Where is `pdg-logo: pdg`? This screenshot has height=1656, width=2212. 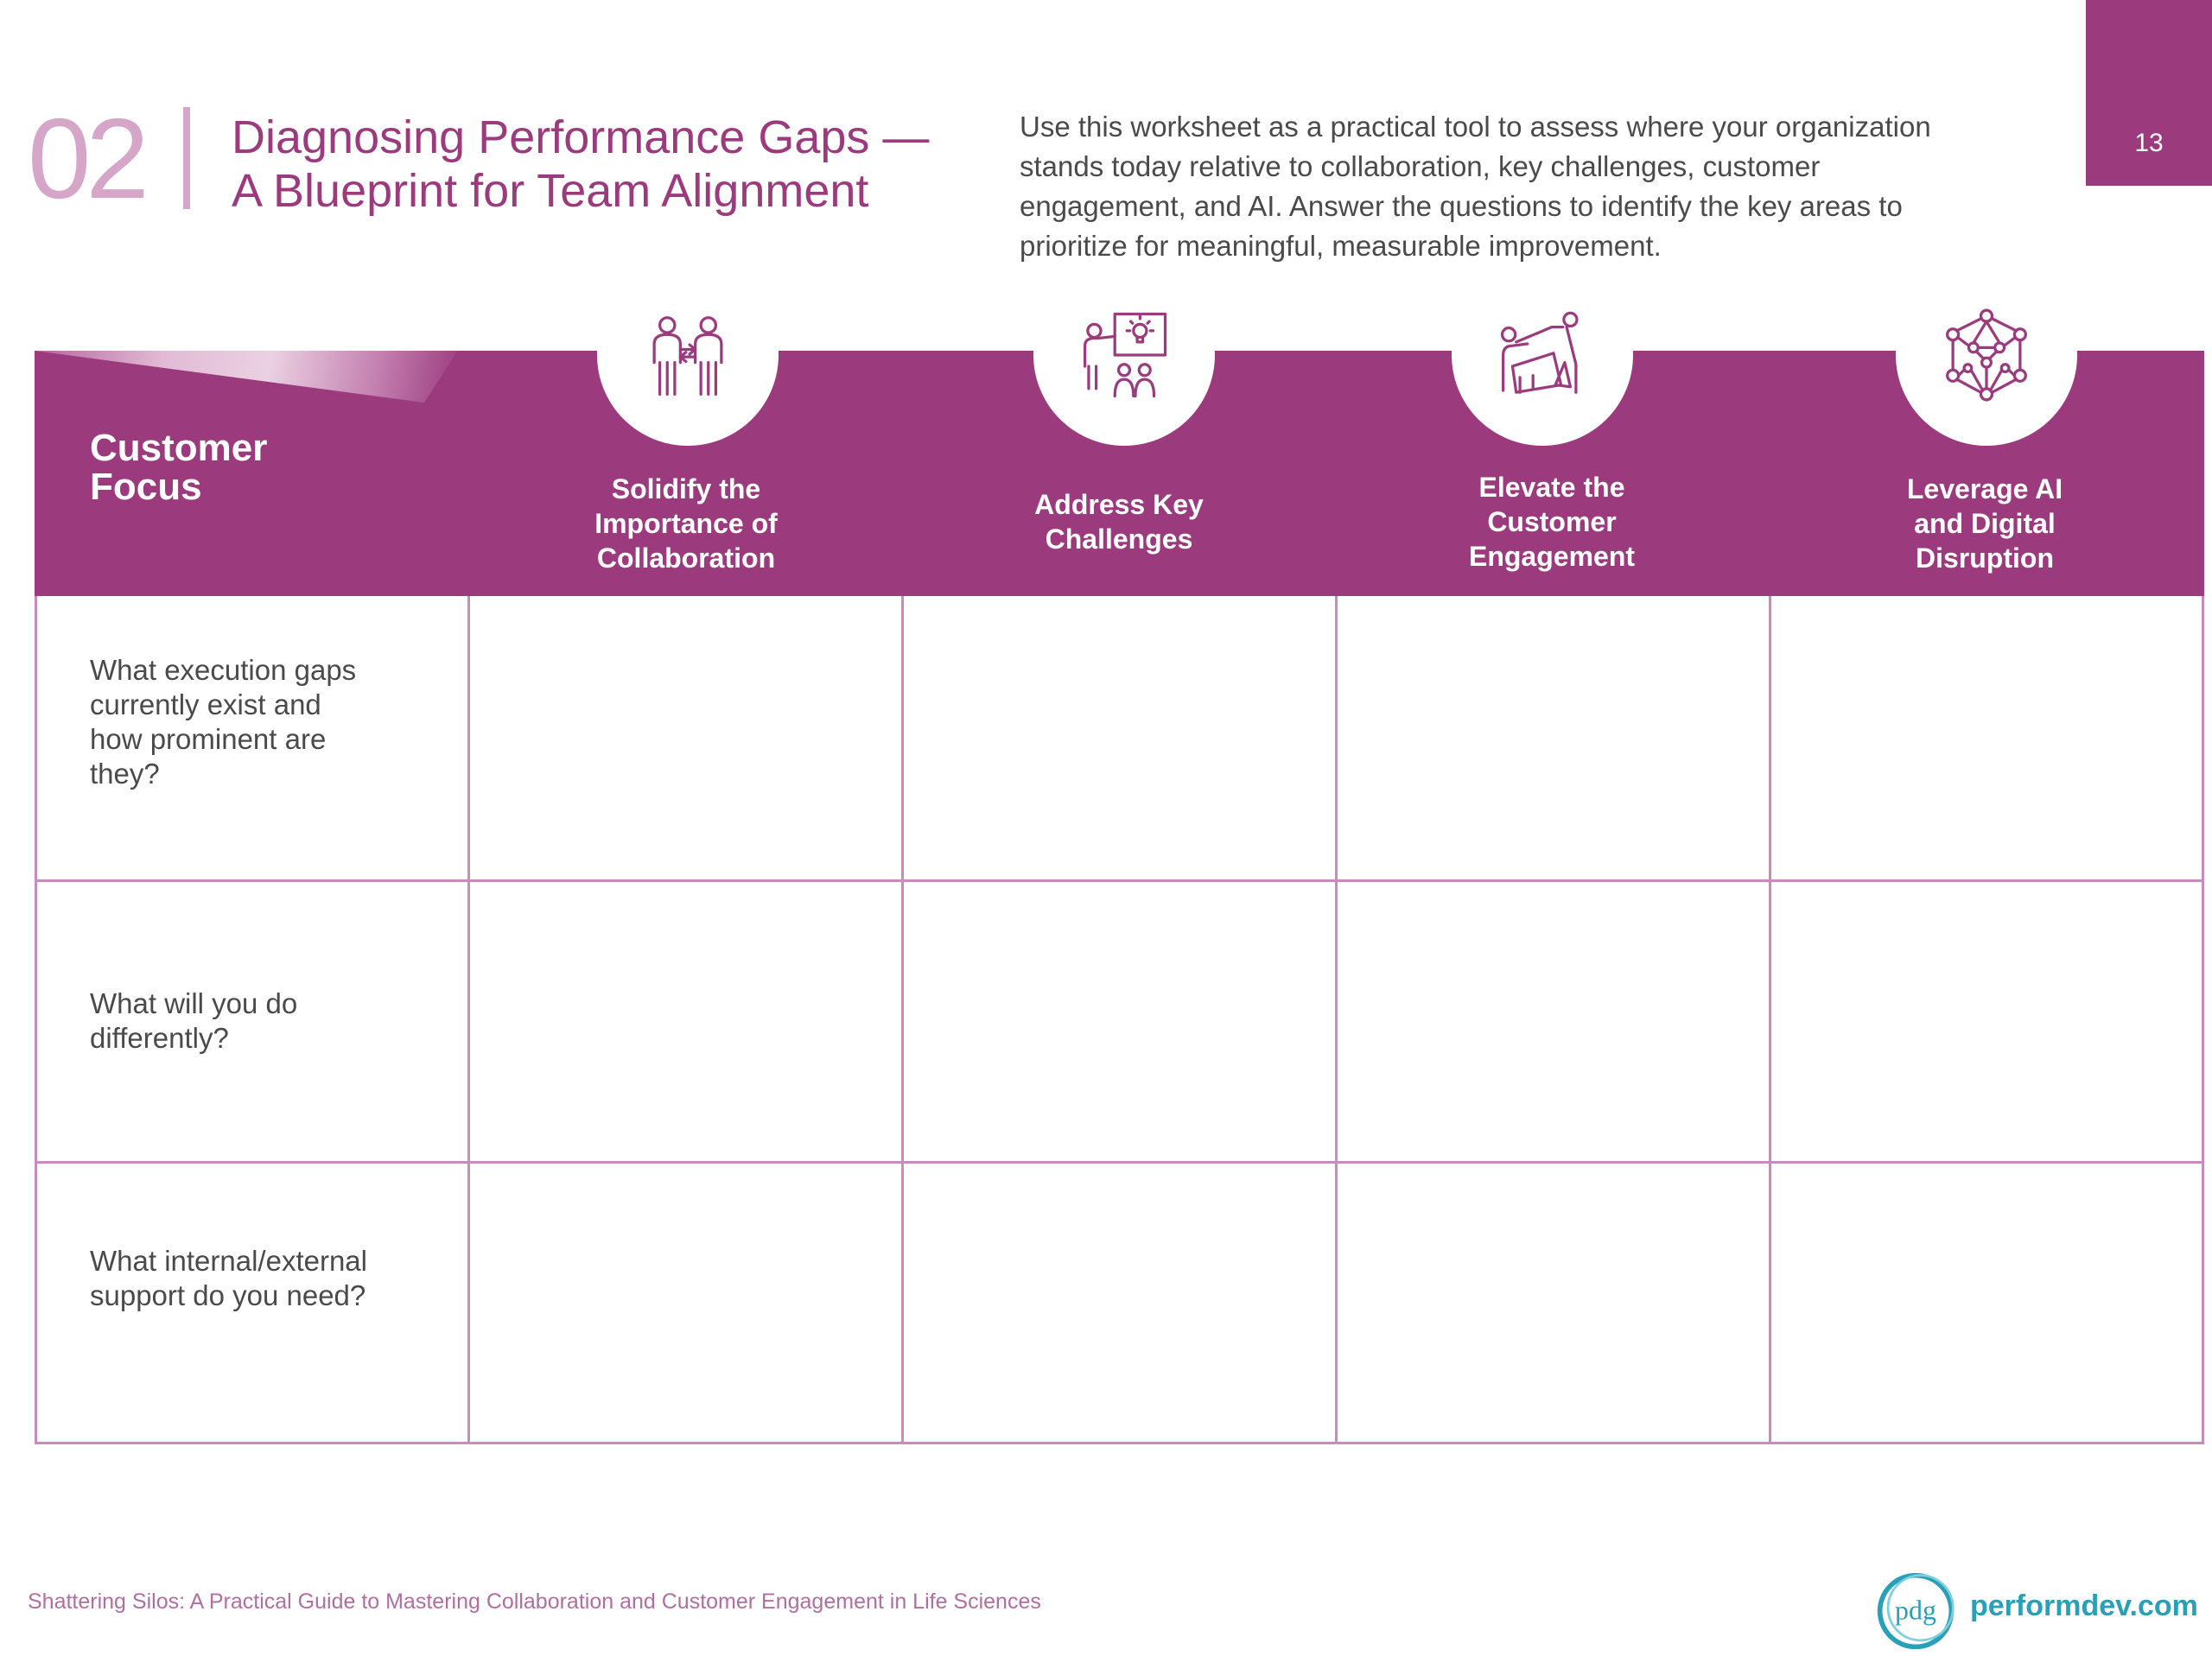
pdg-logo: pdg is located at coordinates (1916, 1611).